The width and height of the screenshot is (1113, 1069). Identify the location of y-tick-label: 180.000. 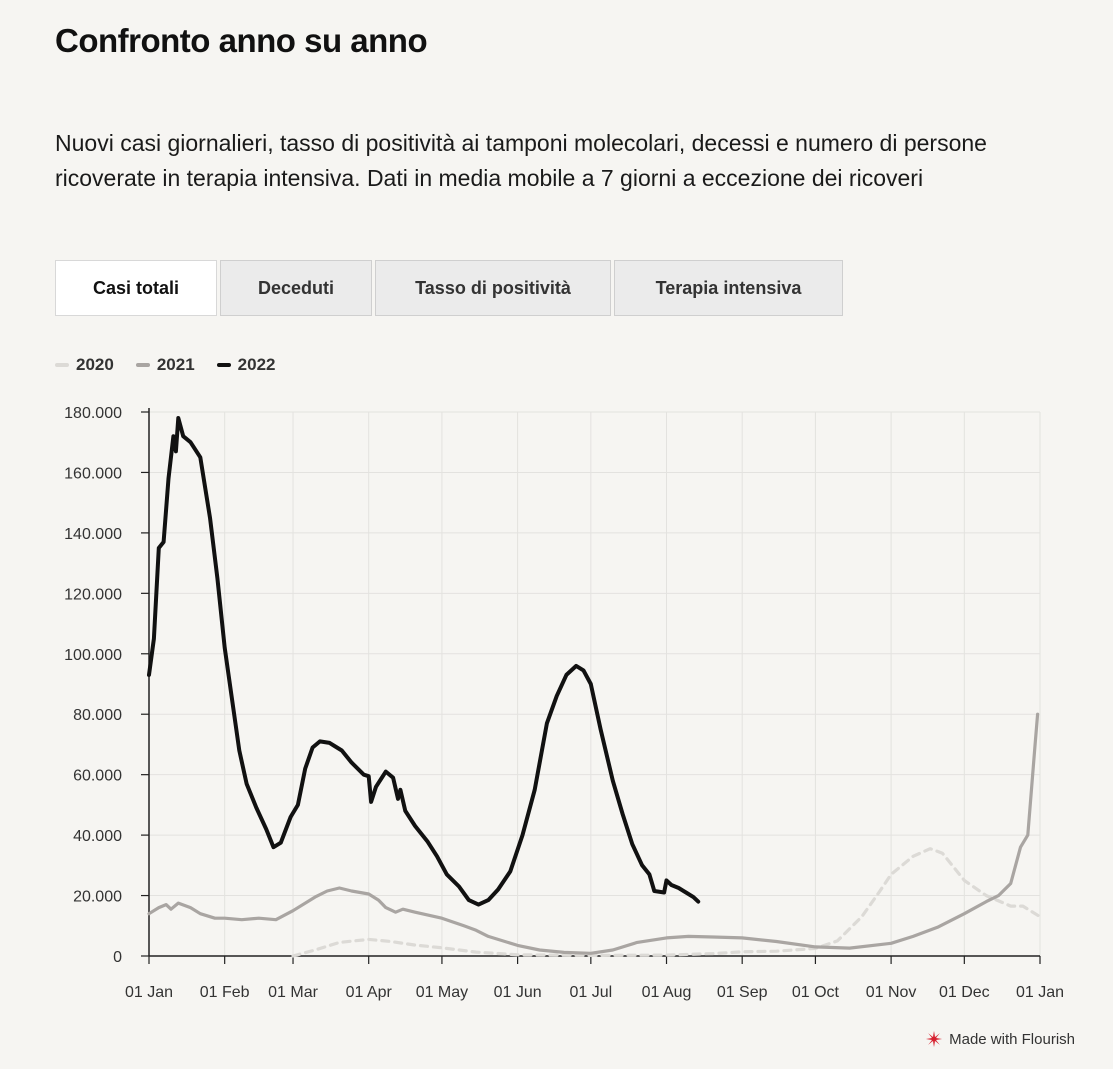
(93, 413).